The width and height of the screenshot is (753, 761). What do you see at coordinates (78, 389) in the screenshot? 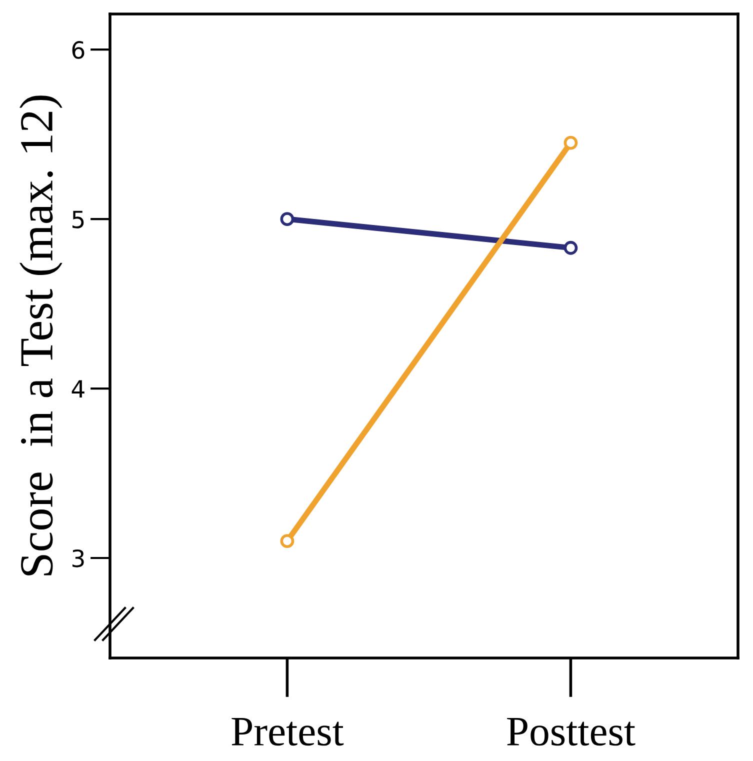
I see `y-tick-label: 4` at bounding box center [78, 389].